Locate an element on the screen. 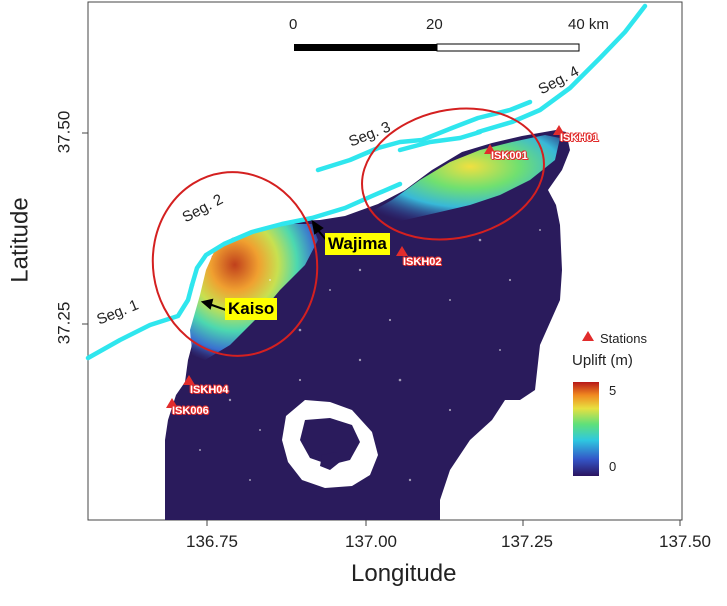 Image resolution: width=727 pixels, height=606 pixels. uplift-west-patch is located at coordinates (254, 292).